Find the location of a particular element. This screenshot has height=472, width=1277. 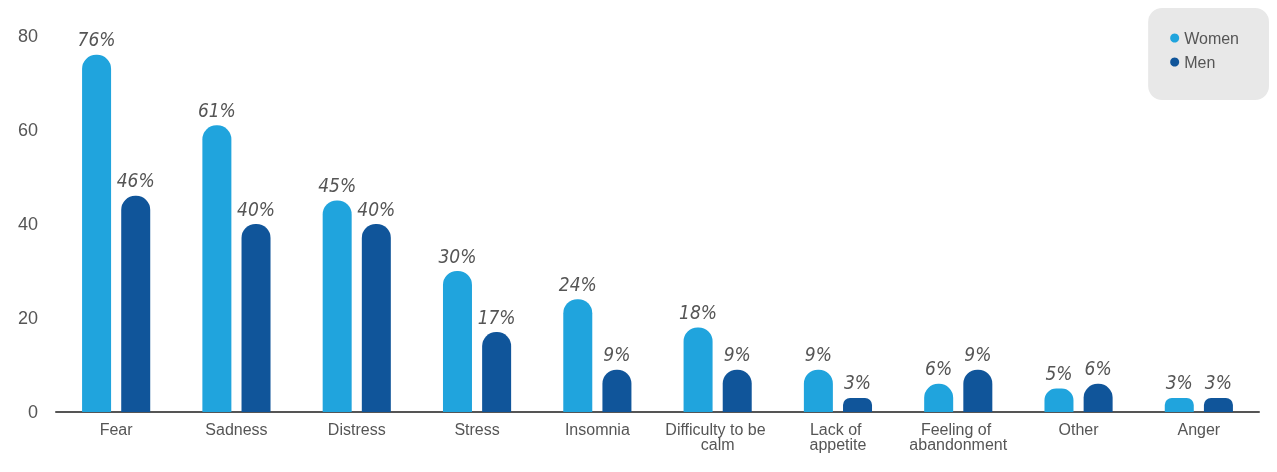

y-tick-label: 40 is located at coordinates (27, 224).